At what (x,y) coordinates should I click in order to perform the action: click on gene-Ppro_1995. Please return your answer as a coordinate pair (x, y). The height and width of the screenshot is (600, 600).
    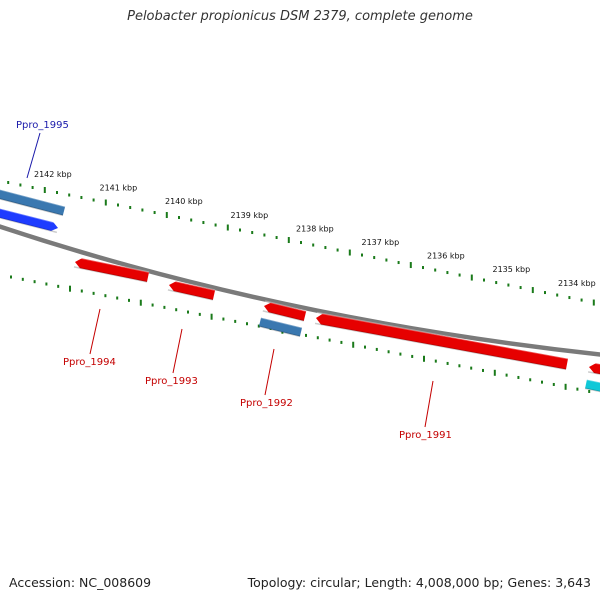
    Looking at the image, I should click on (33, 202).